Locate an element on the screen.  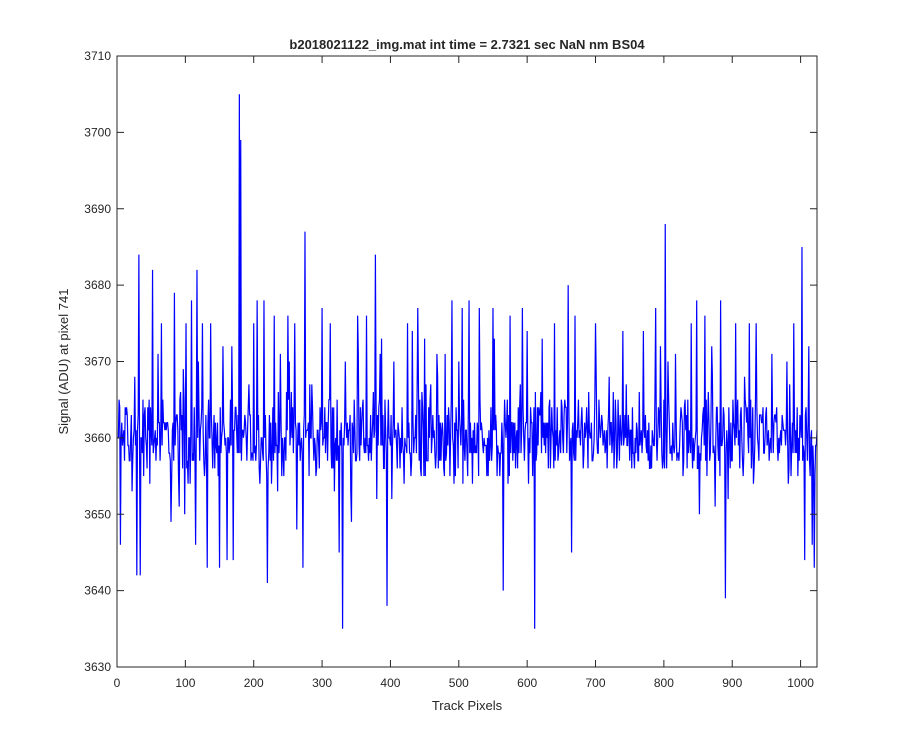
y-tick-label: 3660 is located at coordinates (97, 438).